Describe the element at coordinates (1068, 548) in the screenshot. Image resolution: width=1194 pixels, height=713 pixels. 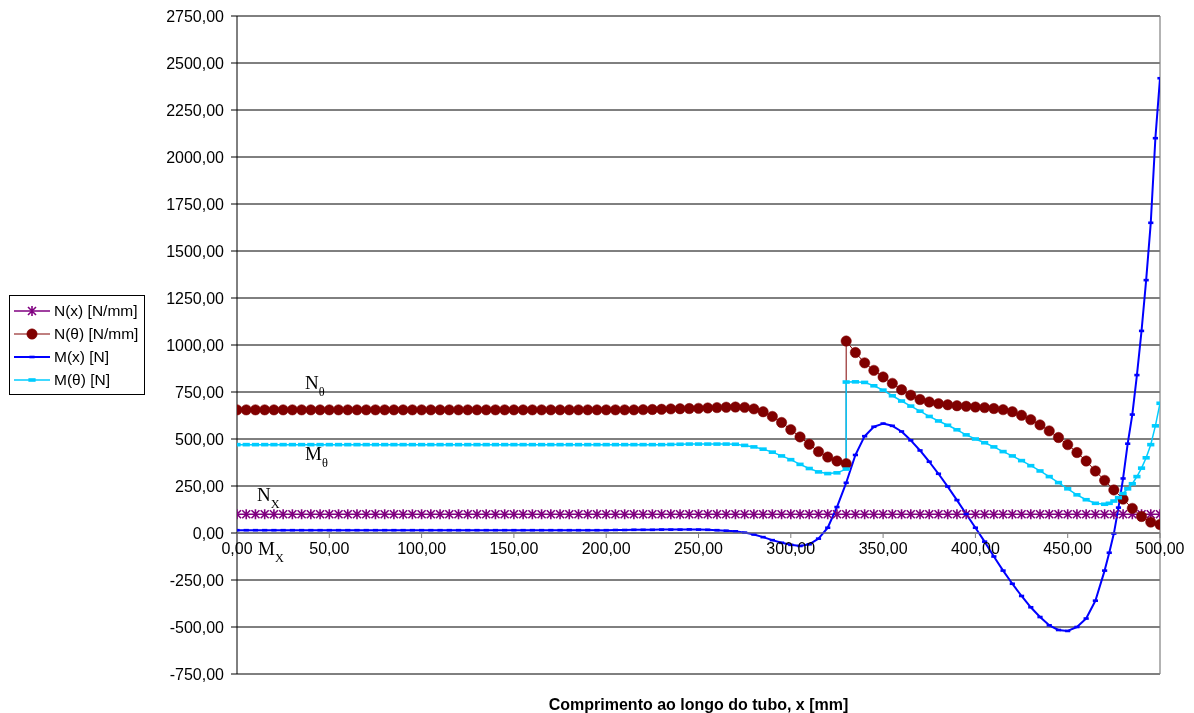
I see `x-tick-label: 450,00` at that location.